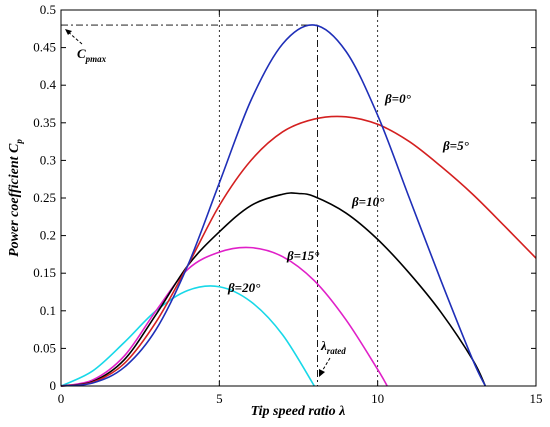  I want to click on y-axis-title-sub: p, so click(19, 142).